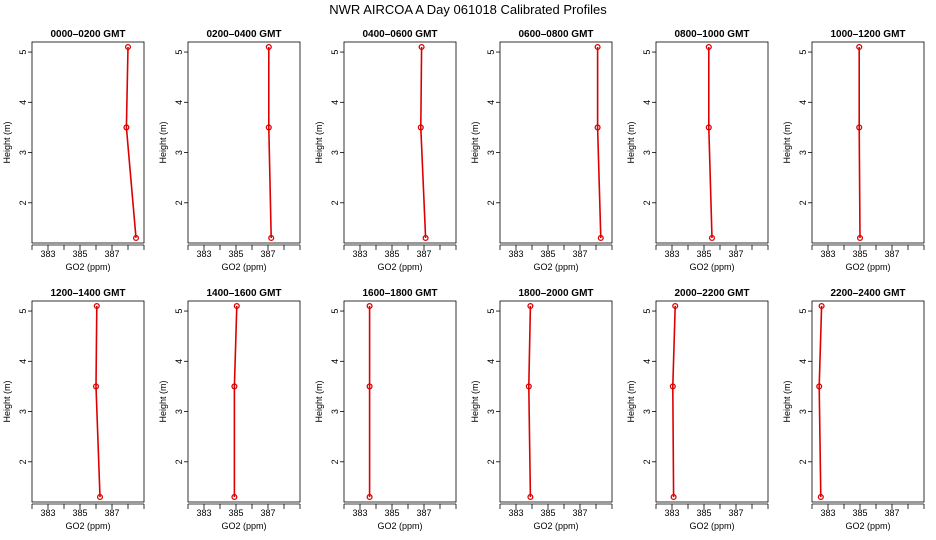 This screenshot has height=540, width=936. Describe the element at coordinates (555, 34) in the screenshot. I see `panel-title: 0600–0800 GMT` at that location.